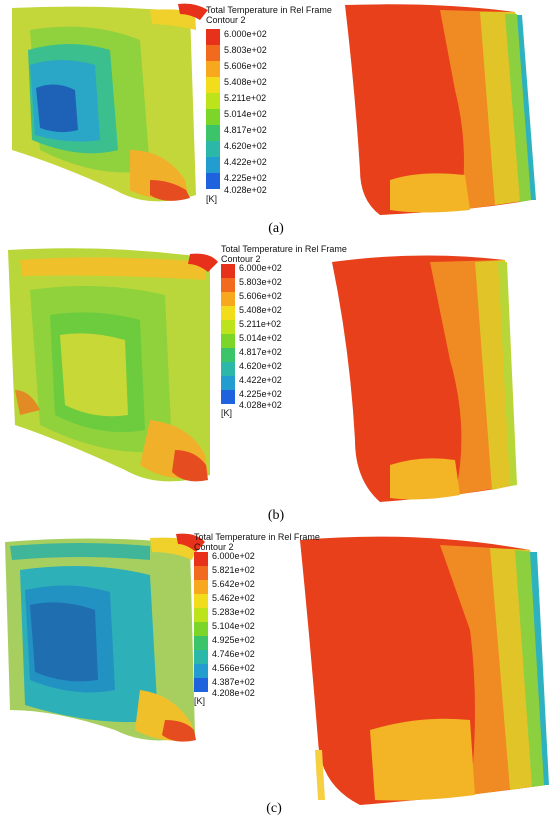  What do you see at coordinates (113, 365) in the screenshot?
I see `left-blade-b` at bounding box center [113, 365].